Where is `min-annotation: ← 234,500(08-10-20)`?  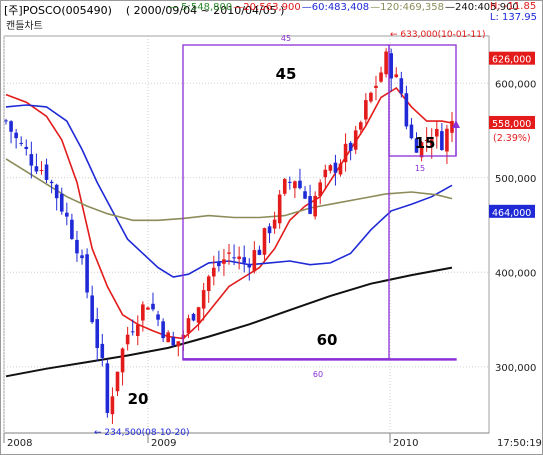 min-annotation: ← 234,500(08-10-20) is located at coordinates (142, 433).